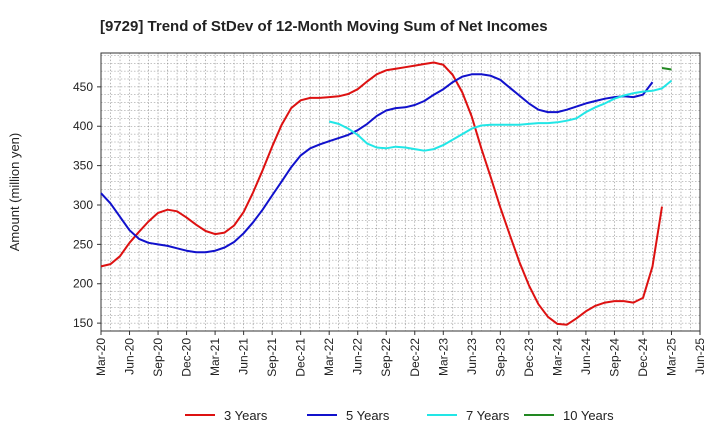 This screenshot has width=720, height=440. What do you see at coordinates (443, 357) in the screenshot?
I see `x-tick-label: Mar-23` at bounding box center [443, 357].